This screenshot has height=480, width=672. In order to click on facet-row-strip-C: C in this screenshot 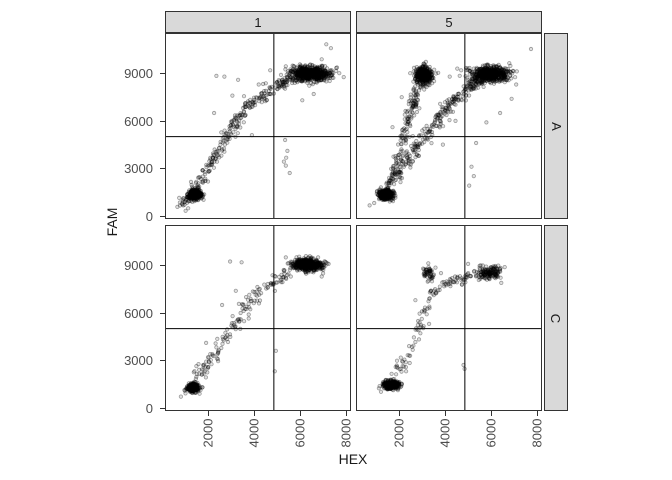, I will do `click(556, 318)`.